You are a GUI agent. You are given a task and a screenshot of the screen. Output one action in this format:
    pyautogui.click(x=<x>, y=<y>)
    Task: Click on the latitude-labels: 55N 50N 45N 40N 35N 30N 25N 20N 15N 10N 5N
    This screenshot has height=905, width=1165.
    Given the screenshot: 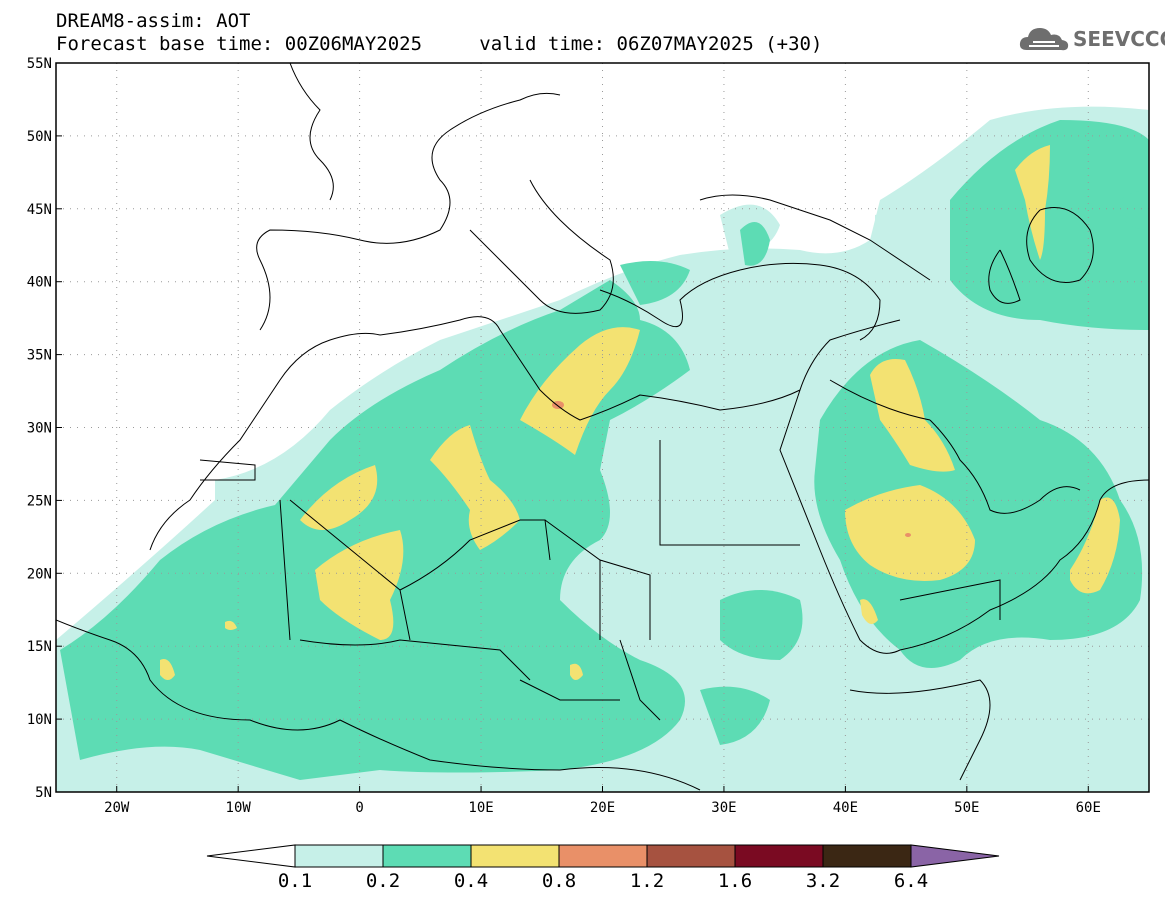 What is the action you would take?
    pyautogui.click(x=44, y=428)
    